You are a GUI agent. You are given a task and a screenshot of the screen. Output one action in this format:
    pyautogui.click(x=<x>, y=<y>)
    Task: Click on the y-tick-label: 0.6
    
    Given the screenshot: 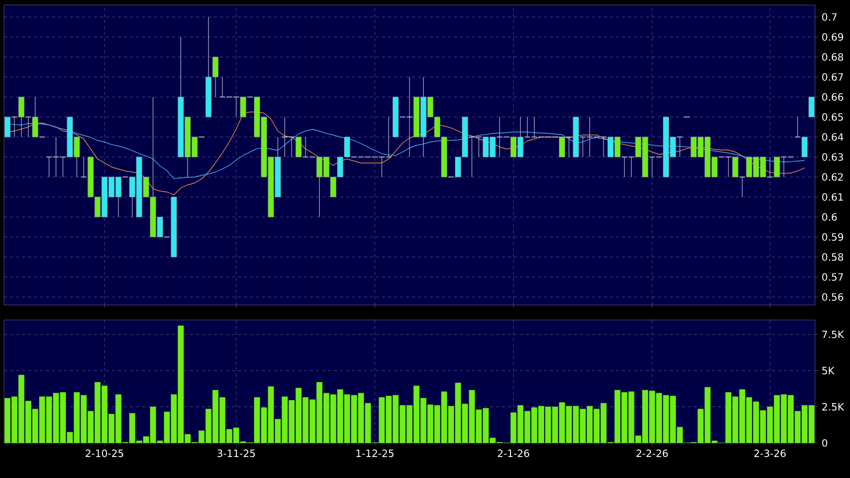 What is the action you would take?
    pyautogui.click(x=829, y=217)
    